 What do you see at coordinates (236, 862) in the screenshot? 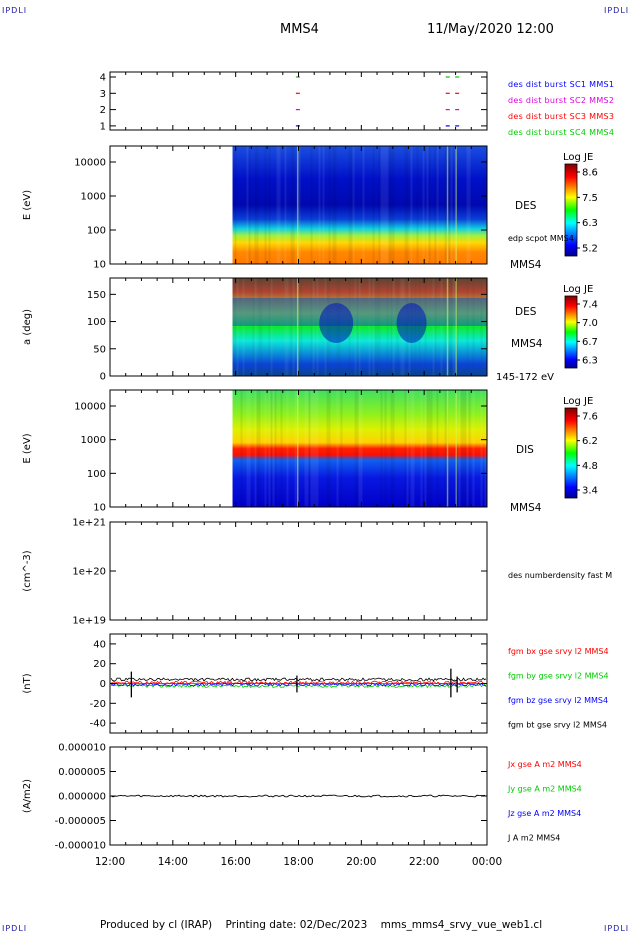
I see `time-tick-label: 16:00` at bounding box center [236, 862].